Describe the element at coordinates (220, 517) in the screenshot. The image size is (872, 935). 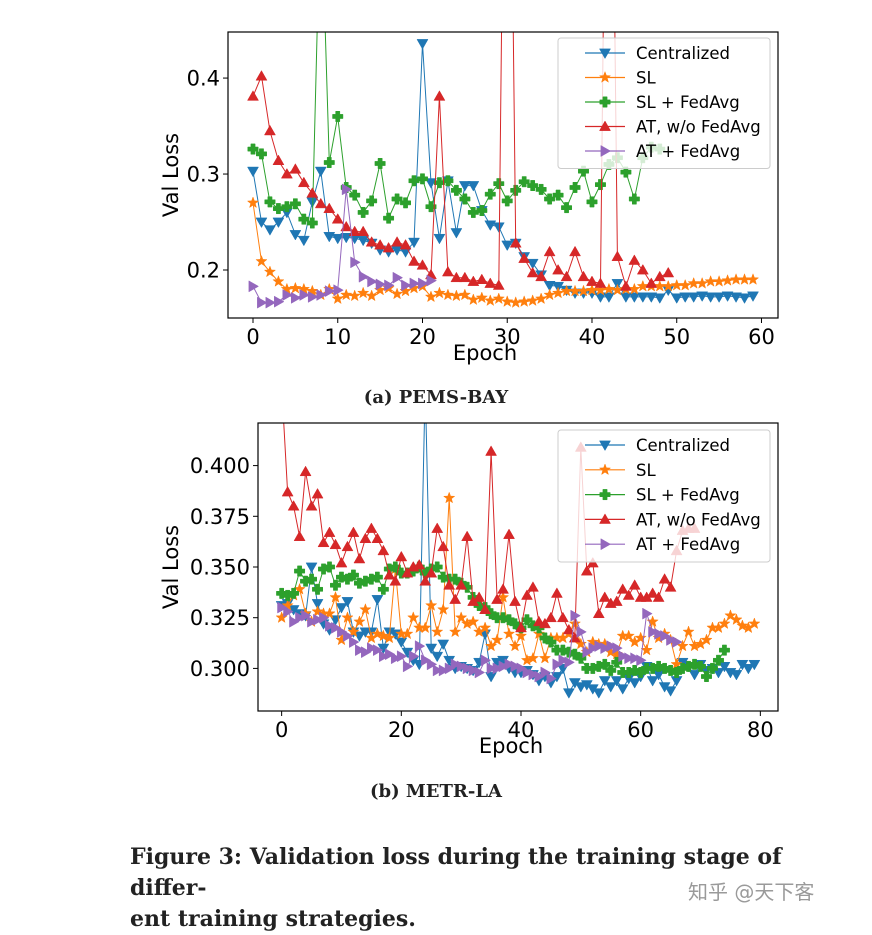
I see `y-tick-label: 0.375` at that location.